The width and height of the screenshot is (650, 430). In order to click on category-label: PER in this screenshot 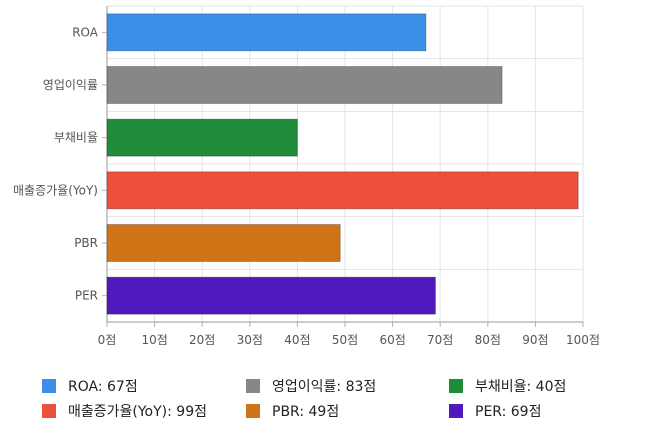, I will do `click(86, 296)`.